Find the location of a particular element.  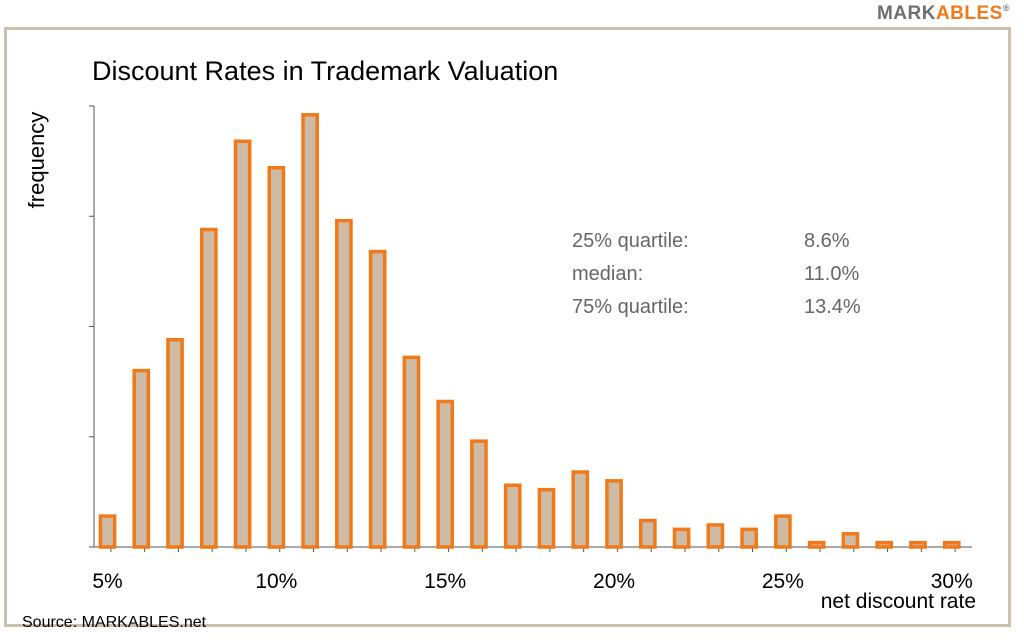

registered-mark: ® is located at coordinates (1006, 8).